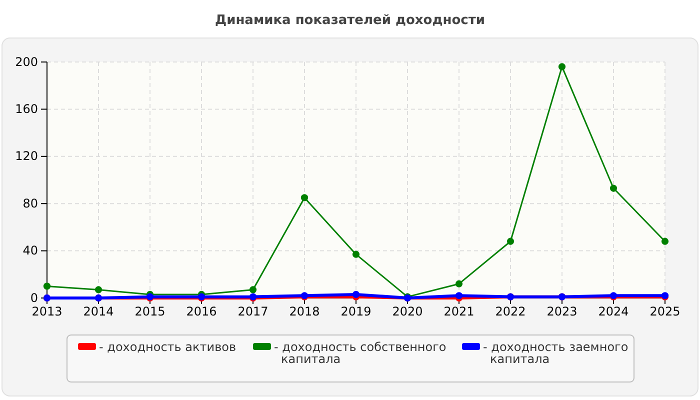 Image resolution: width=700 pixels, height=400 pixels. Describe the element at coordinates (407, 311) in the screenshot. I see `x-tick-label: 2020` at that location.